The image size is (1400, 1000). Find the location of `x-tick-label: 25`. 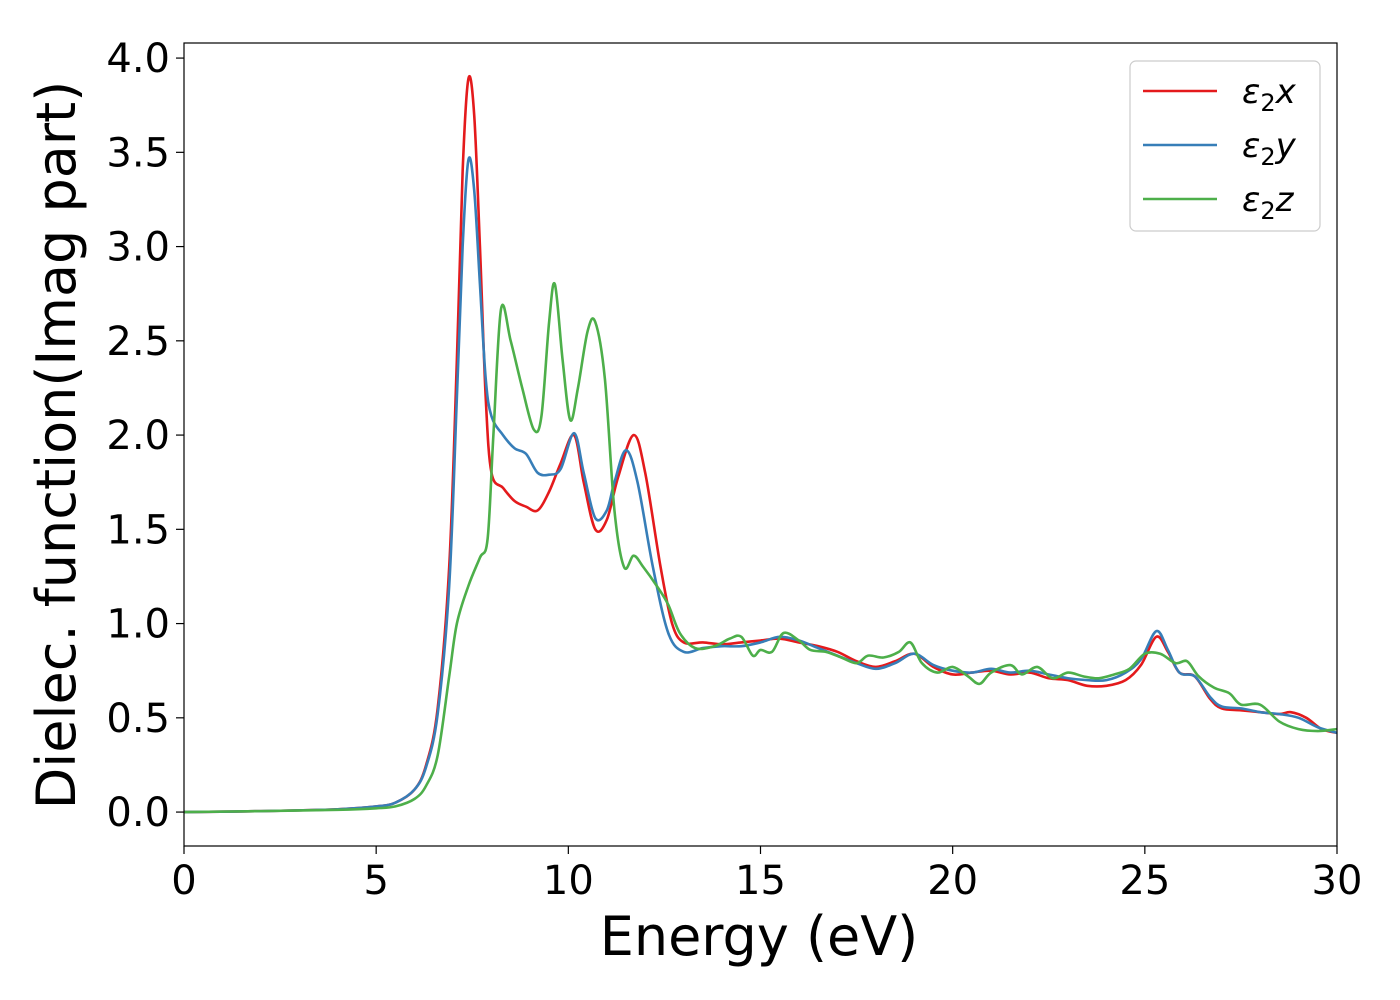

x-tick-label: 25 is located at coordinates (1144, 881).